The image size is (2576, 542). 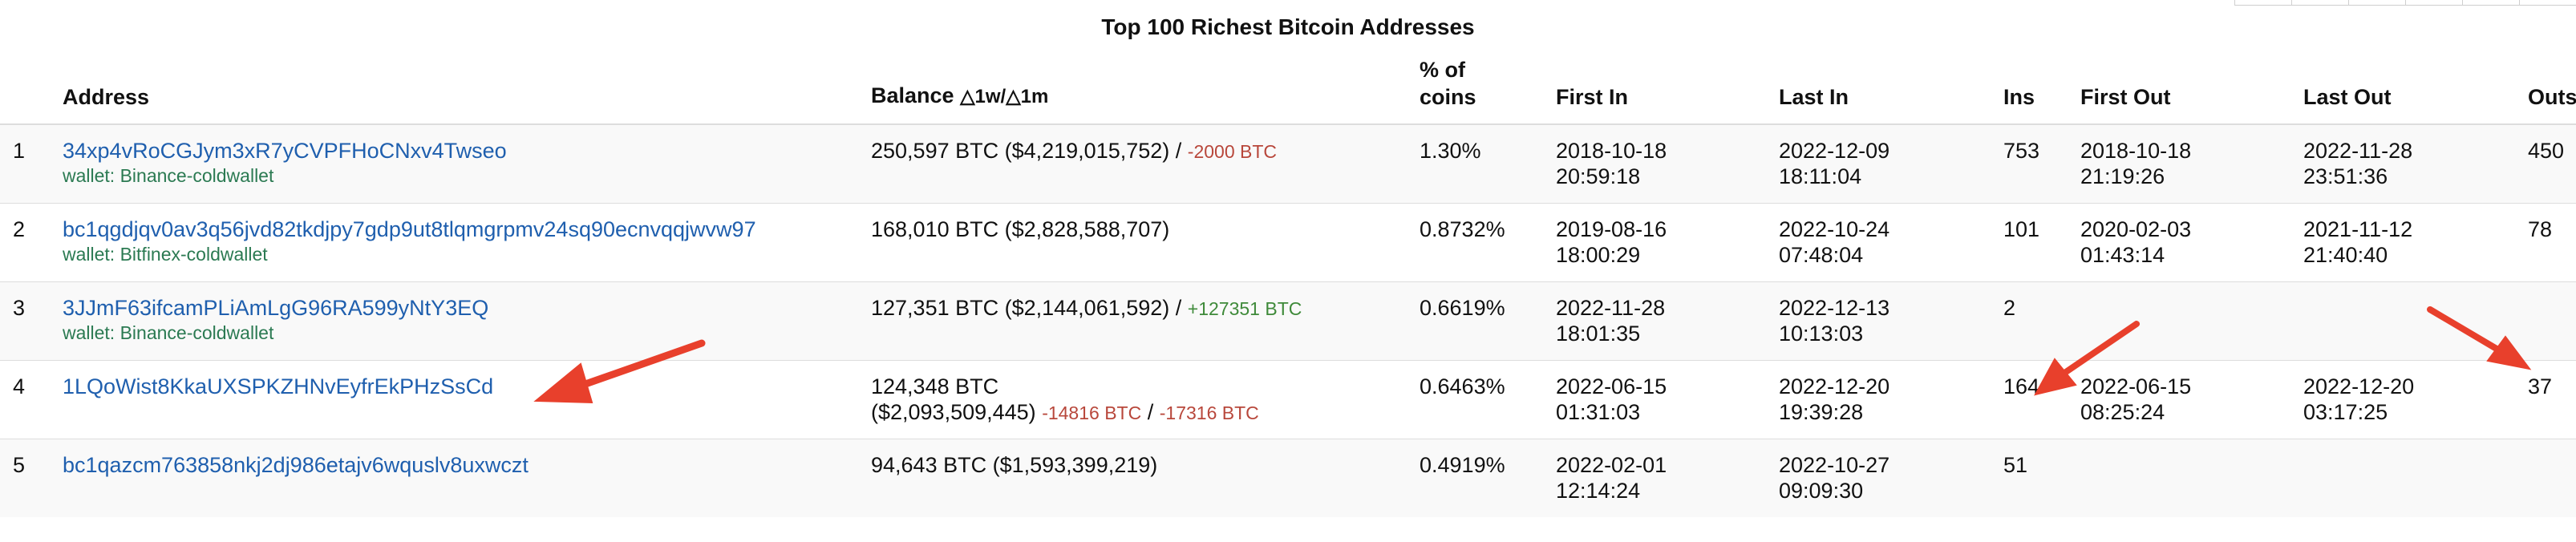 I want to click on header-pct-line2: coins, so click(x=1448, y=97).